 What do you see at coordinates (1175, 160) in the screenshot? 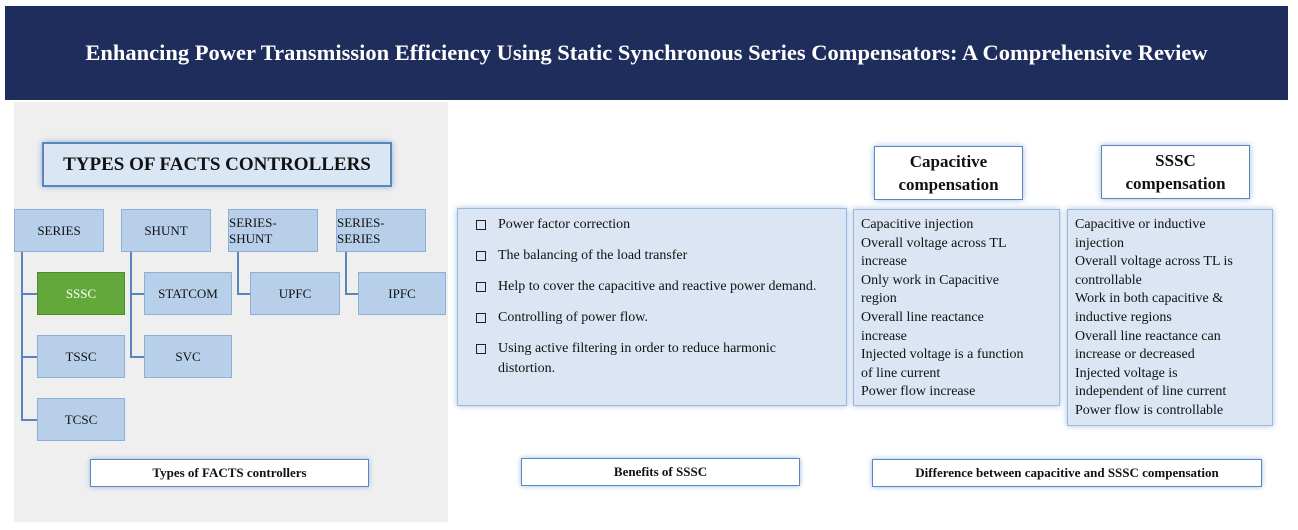
I see `sssc-header-line: SSSC` at bounding box center [1175, 160].